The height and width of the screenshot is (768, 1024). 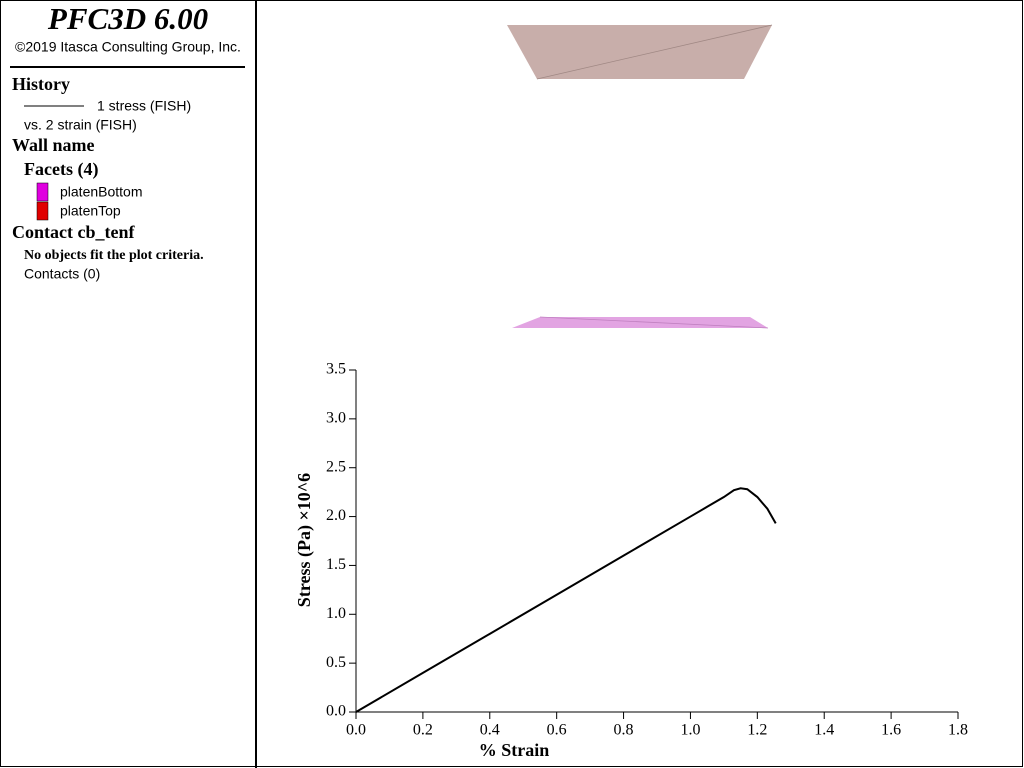 I want to click on x-tick-label: 0.2, so click(x=423, y=730).